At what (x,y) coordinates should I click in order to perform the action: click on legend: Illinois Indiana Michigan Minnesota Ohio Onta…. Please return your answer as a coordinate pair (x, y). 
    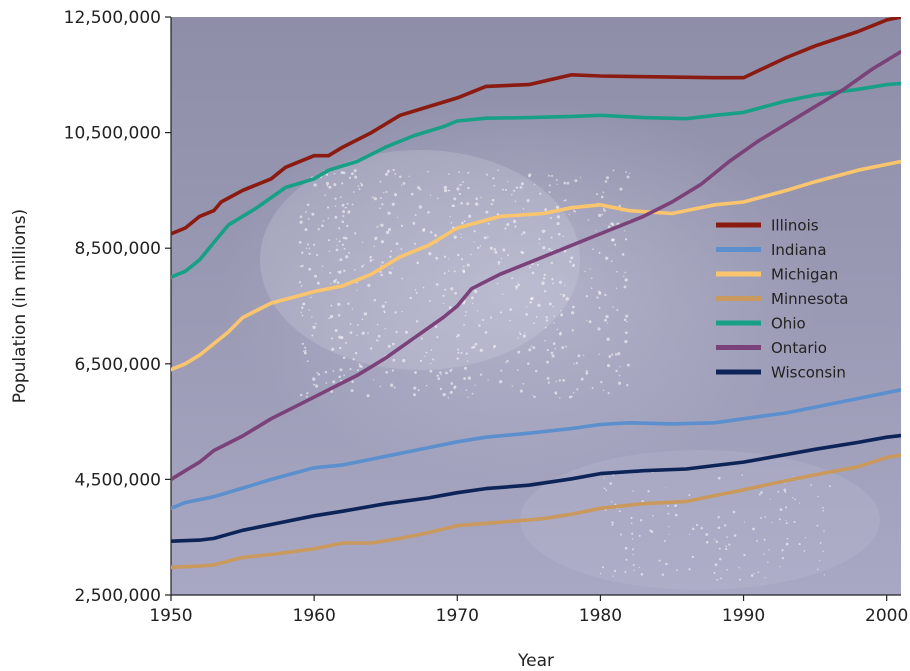
    Looking at the image, I should click on (782, 299).